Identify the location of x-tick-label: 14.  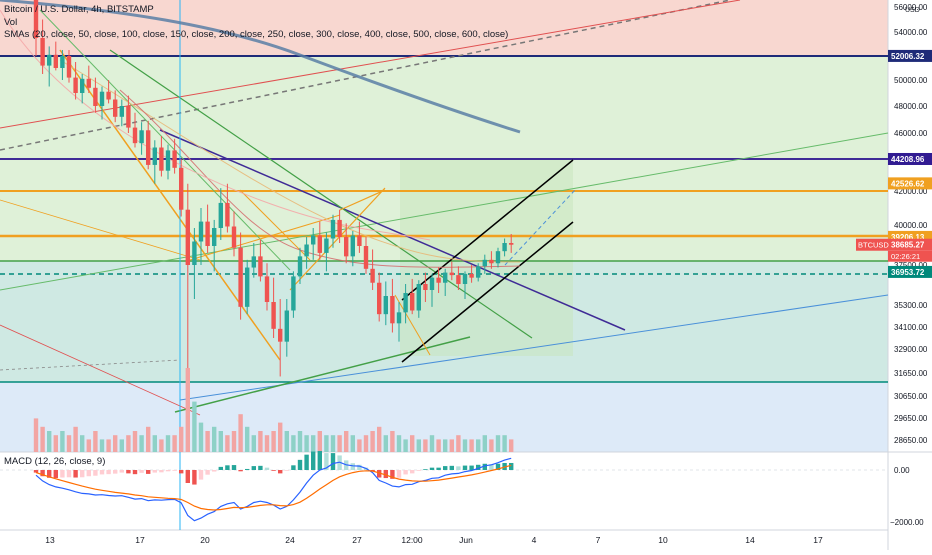
(750, 540).